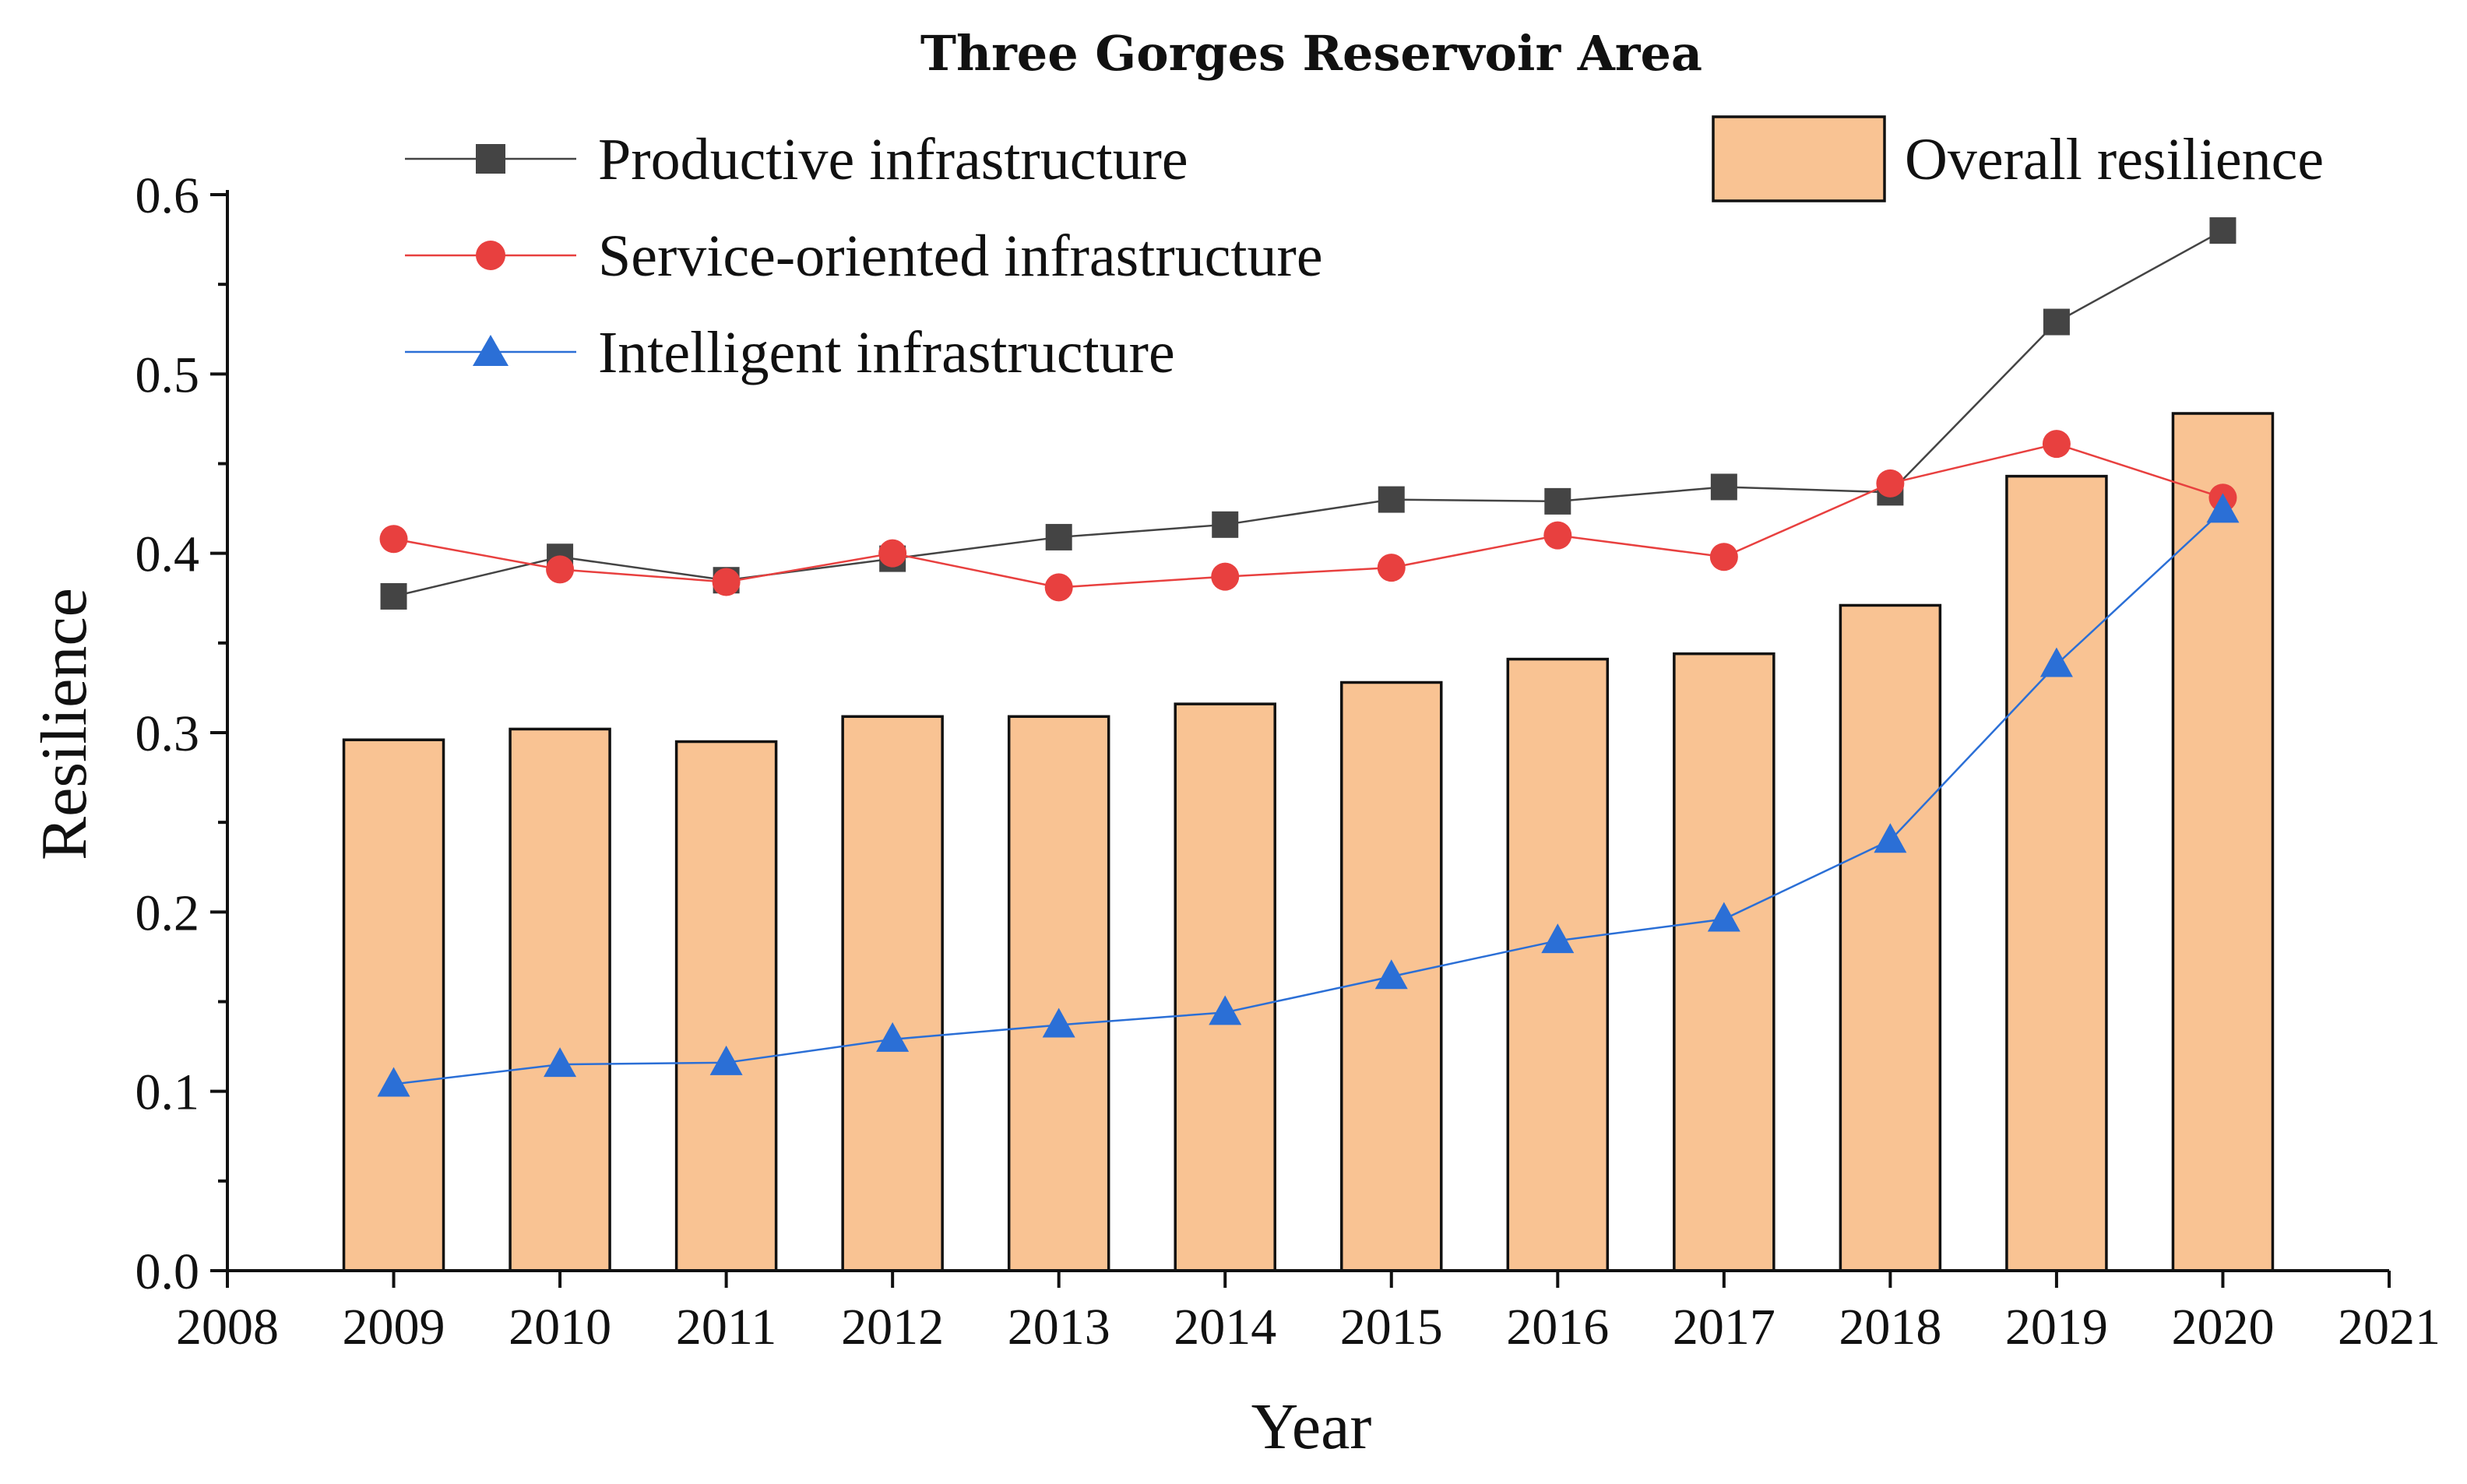  What do you see at coordinates (560, 1327) in the screenshot?
I see `x-tick-label: 2010` at bounding box center [560, 1327].